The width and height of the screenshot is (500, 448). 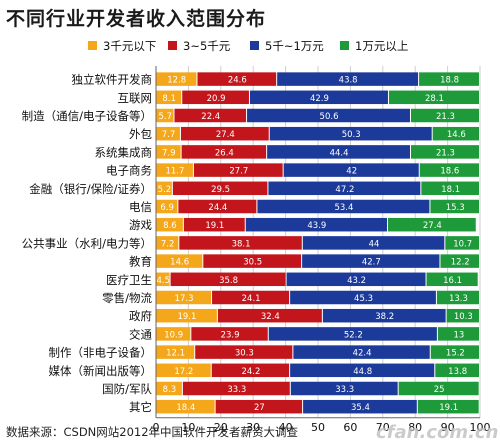 I want to click on data-label: 44, so click(x=374, y=244).